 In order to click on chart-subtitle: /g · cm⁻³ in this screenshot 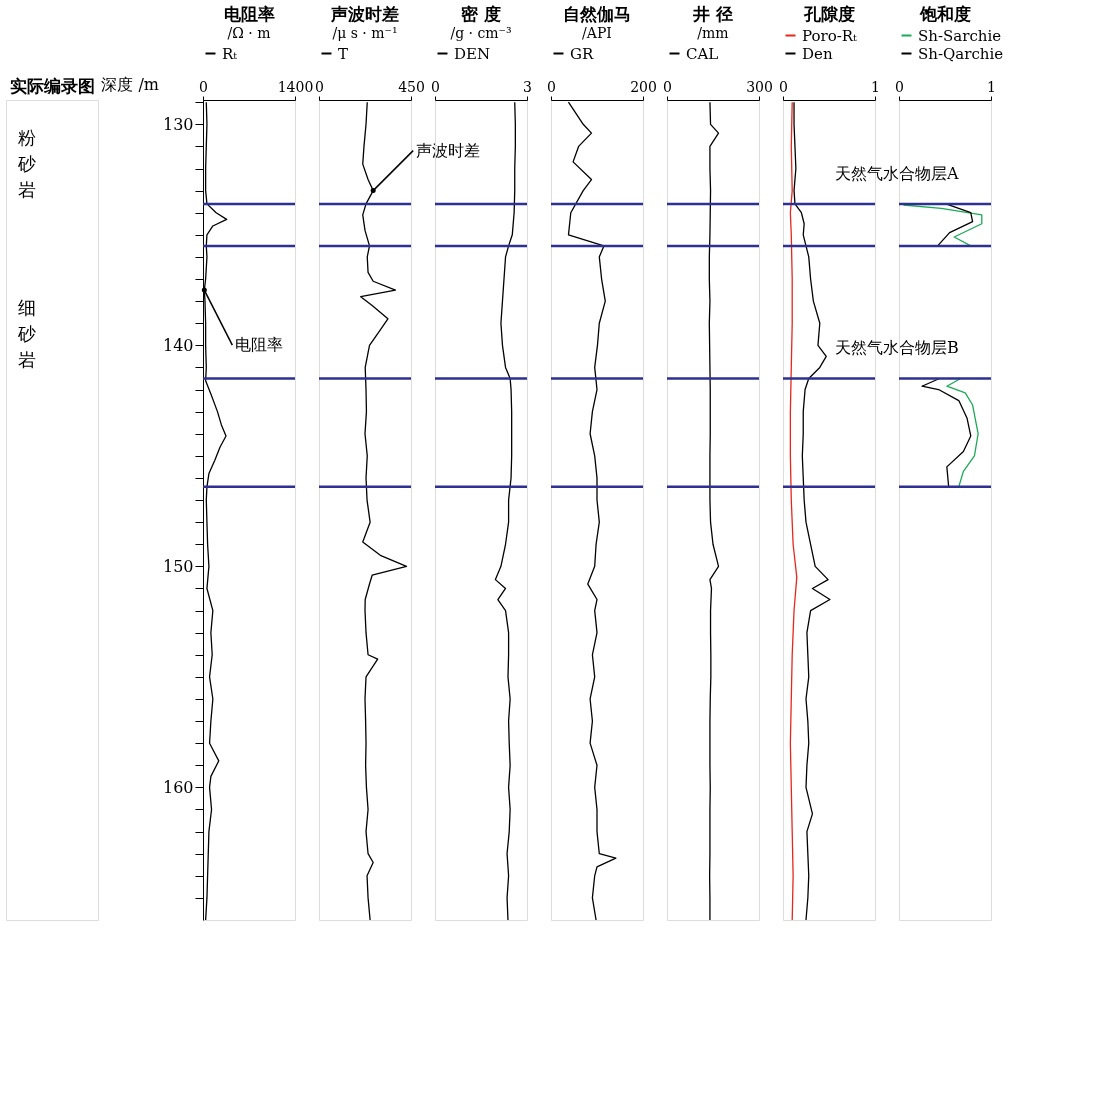, I will do `click(481, 33)`.